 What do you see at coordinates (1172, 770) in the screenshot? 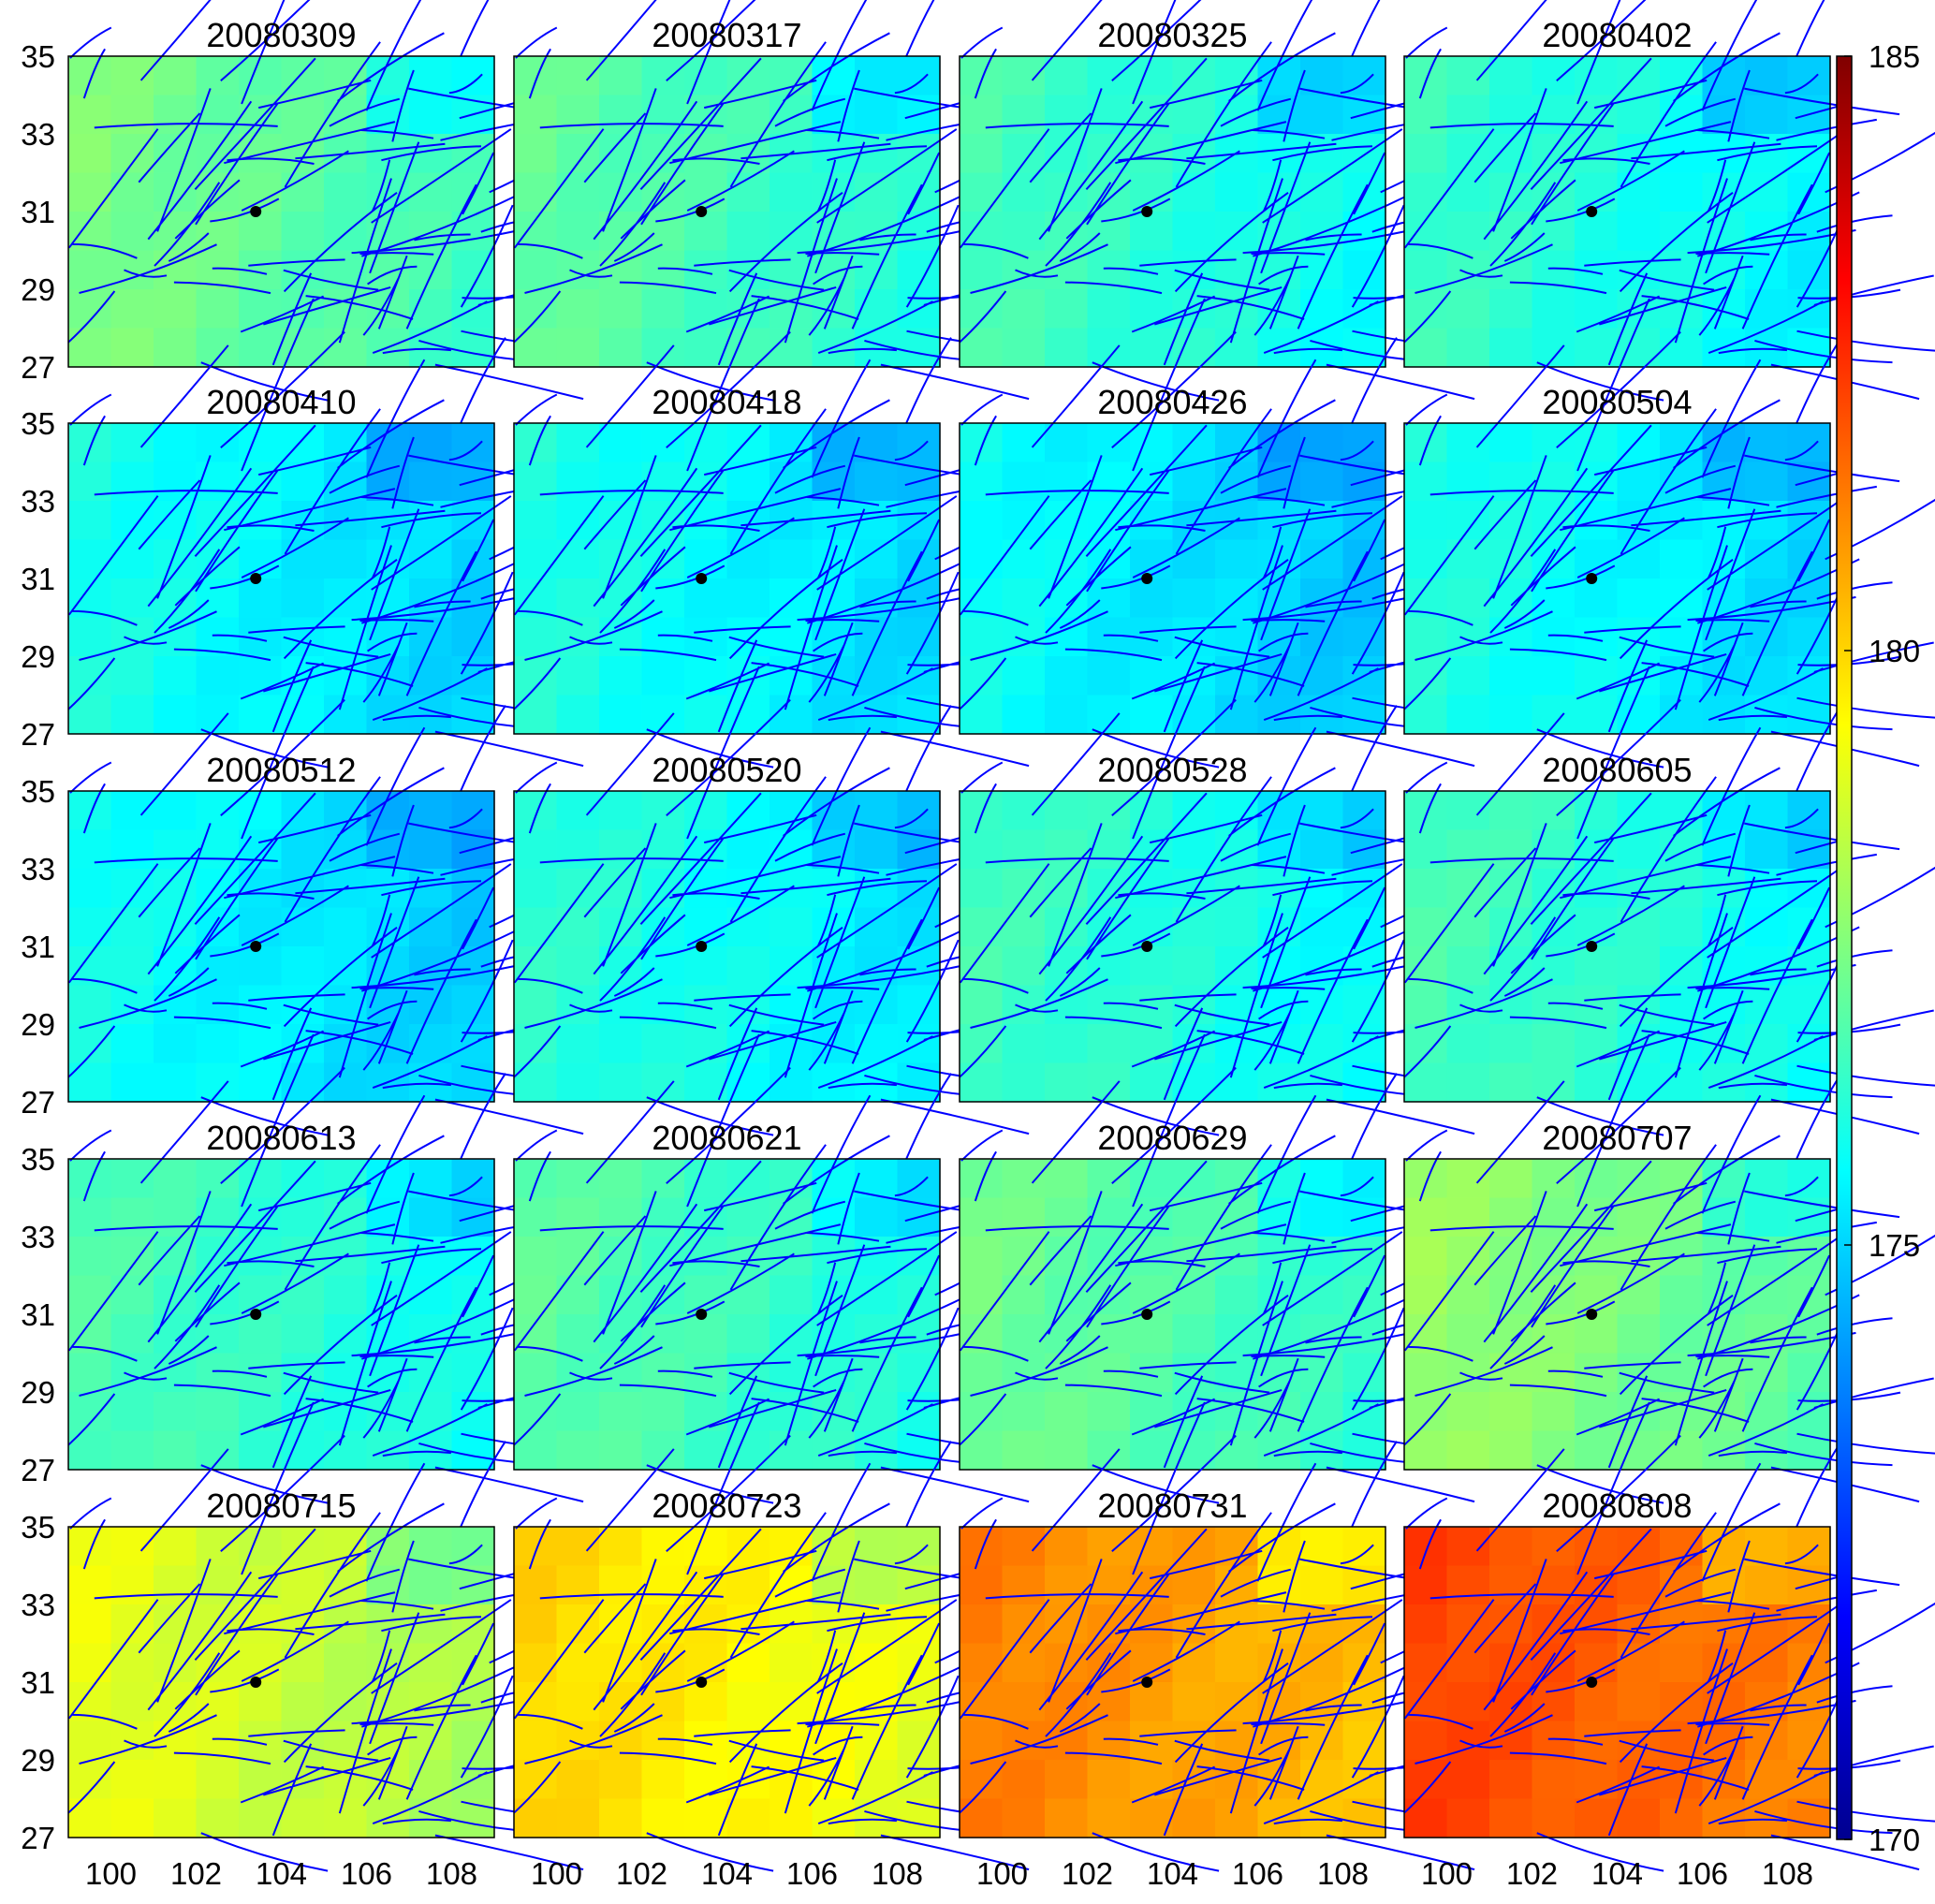
I see `panel-title: 20080528` at bounding box center [1172, 770].